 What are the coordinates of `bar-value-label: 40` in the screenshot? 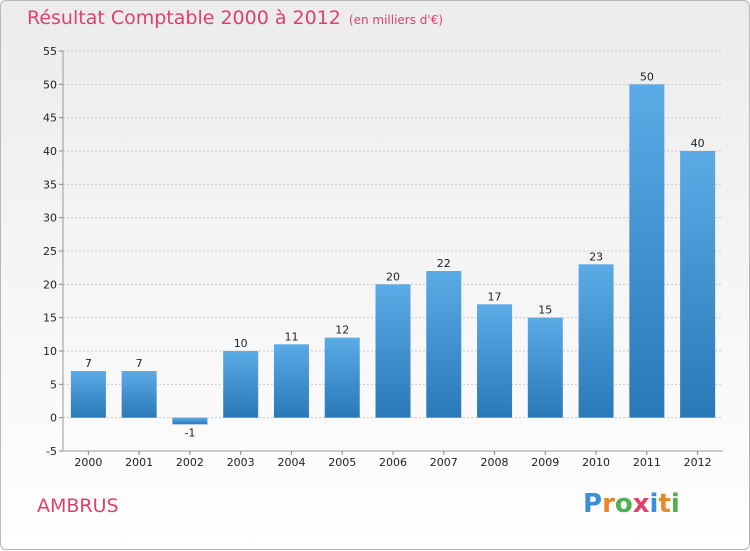 It's located at (698, 143).